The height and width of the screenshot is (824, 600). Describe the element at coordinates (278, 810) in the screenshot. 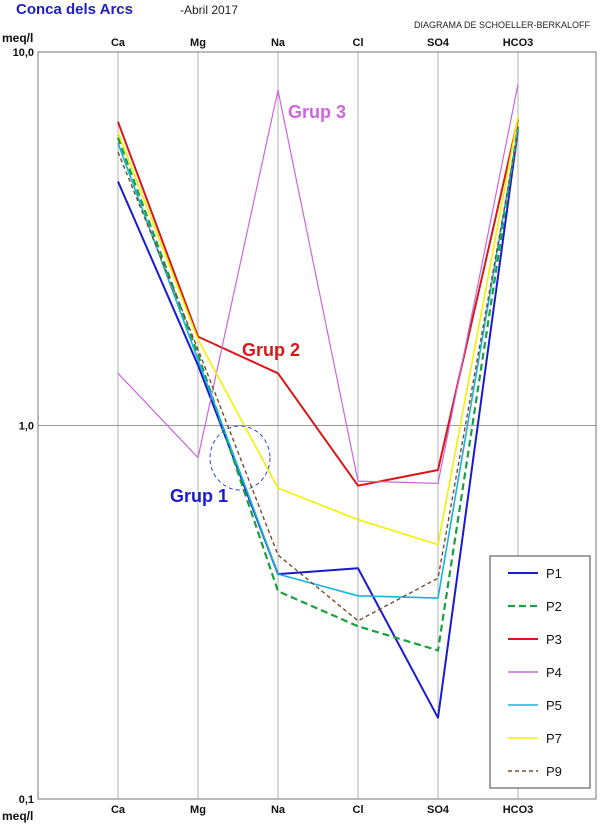

I see `x-tick-bottom-na: Na` at that location.